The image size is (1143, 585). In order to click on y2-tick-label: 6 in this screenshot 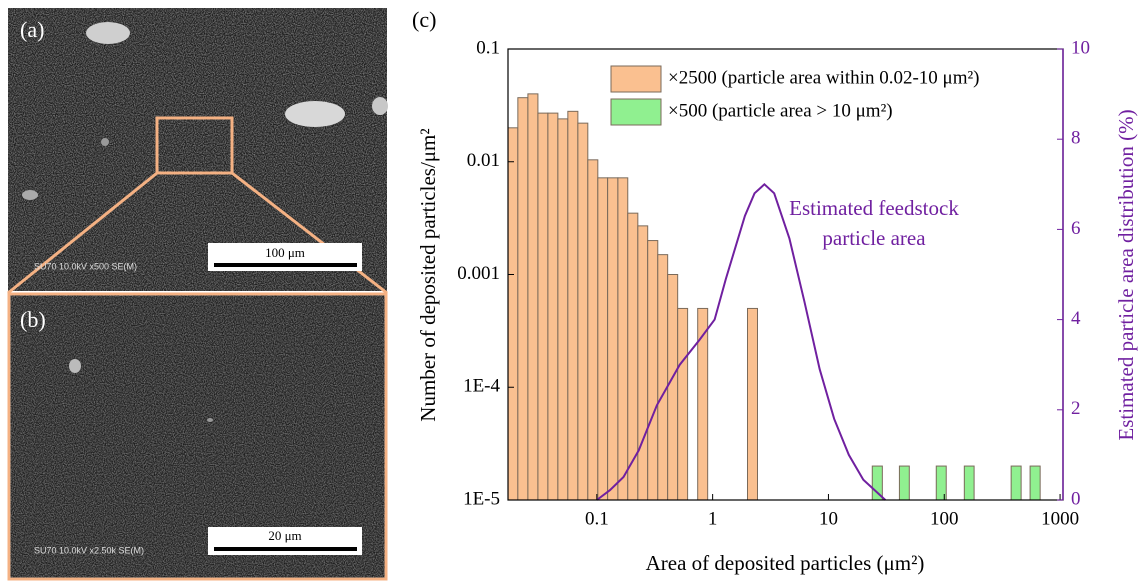, I will do `click(1076, 228)`.